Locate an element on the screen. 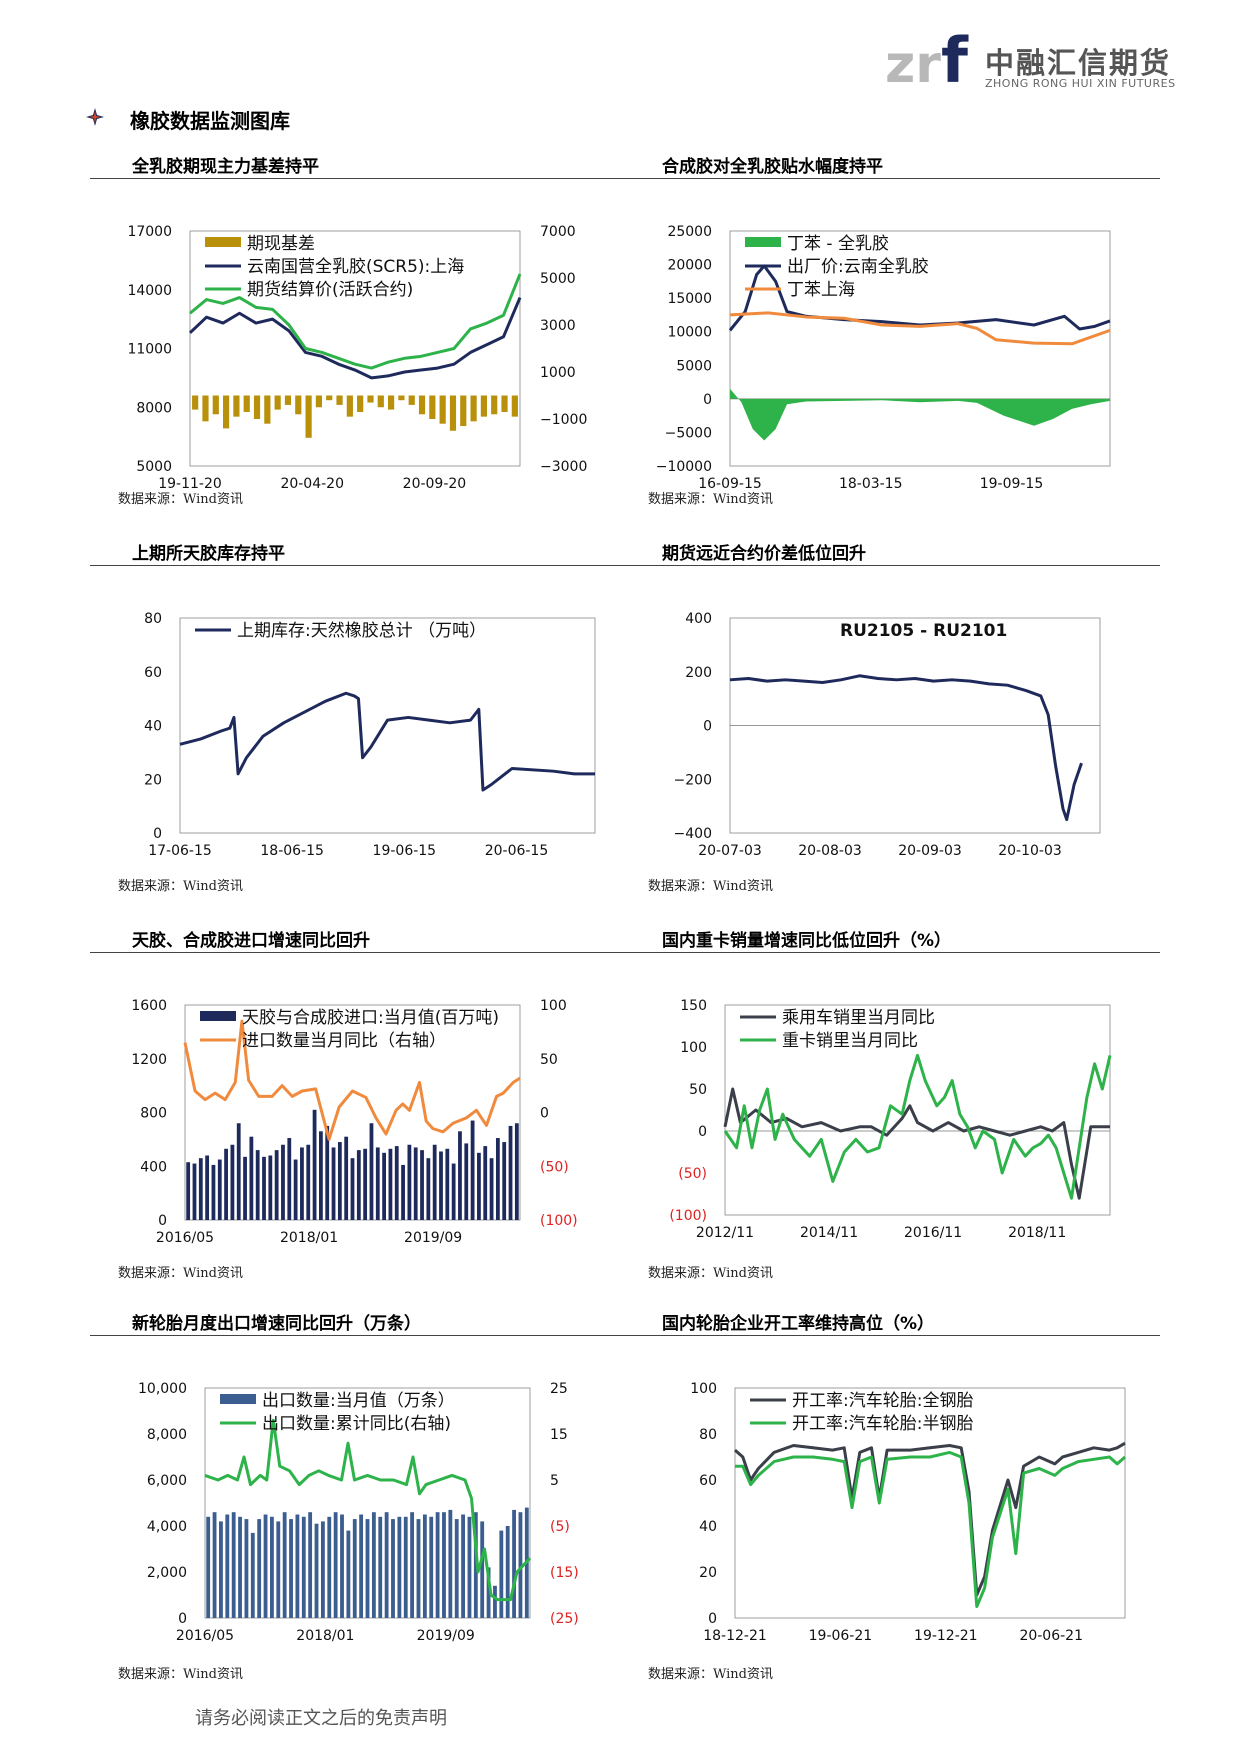 Image resolution: width=1240 pixels, height=1754 pixels. y-tick-label: 25000 is located at coordinates (689, 232).